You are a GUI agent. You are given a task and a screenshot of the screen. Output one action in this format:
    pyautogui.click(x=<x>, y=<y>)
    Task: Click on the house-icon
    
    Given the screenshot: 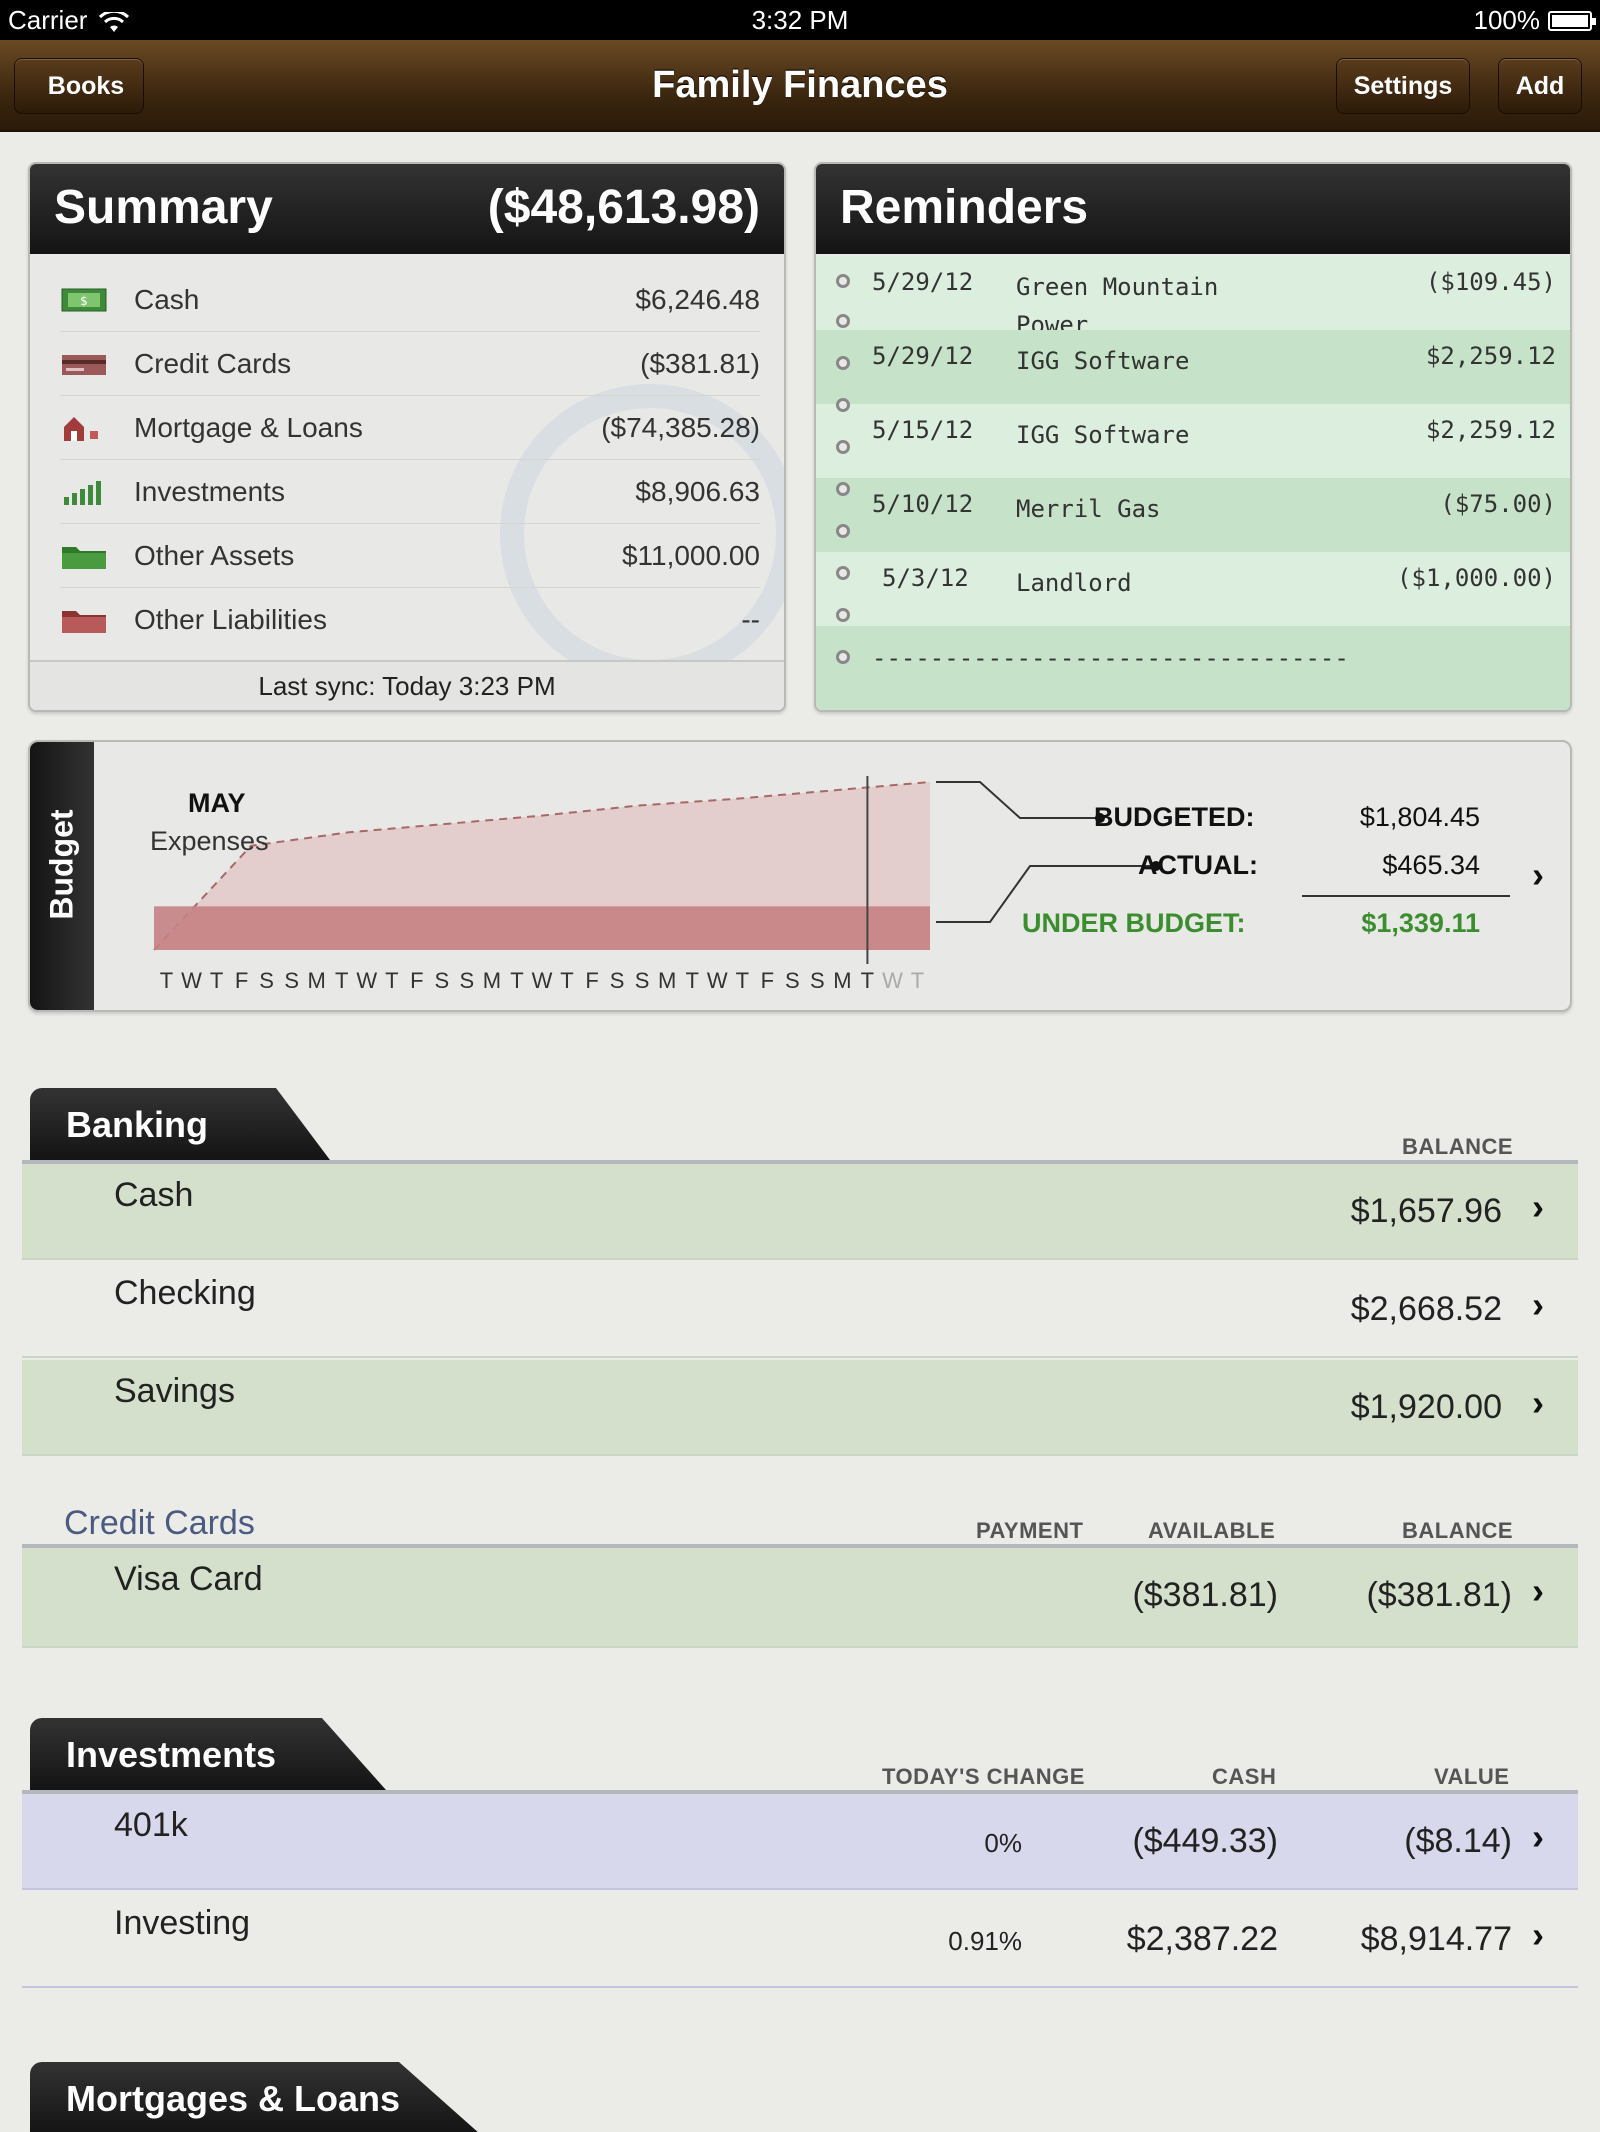 What is the action you would take?
    pyautogui.click(x=81, y=428)
    